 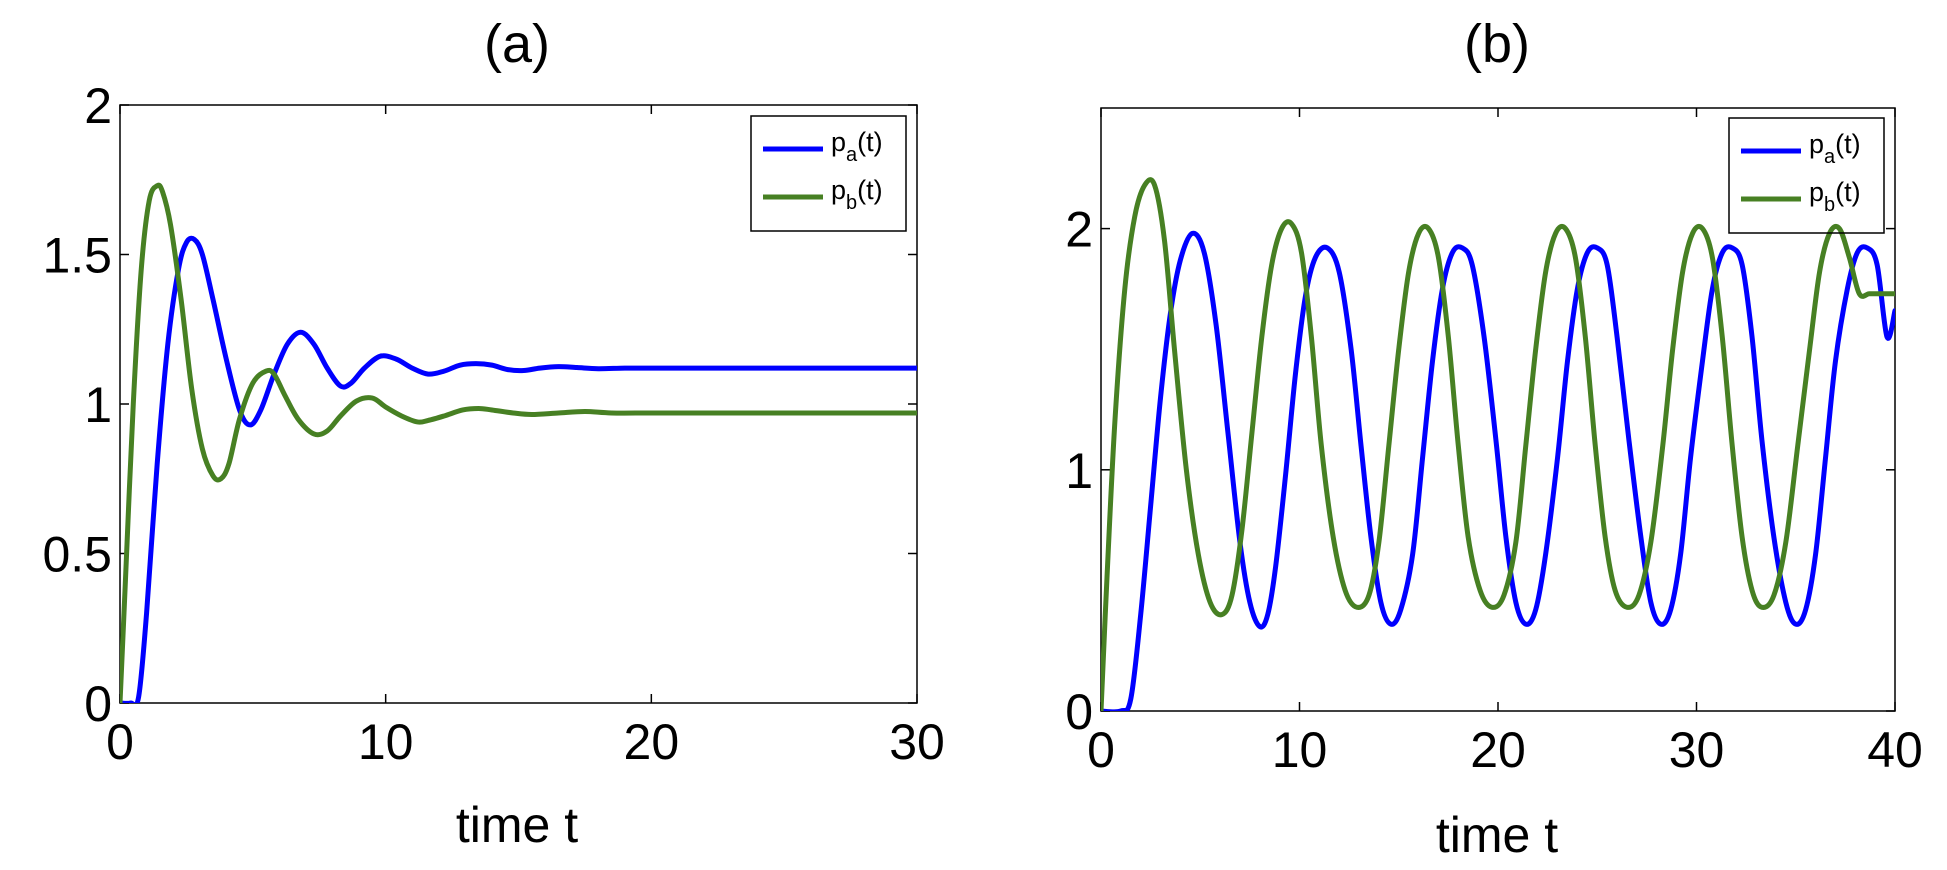 I want to click on panel-b-title: (b), so click(x=1497, y=44).